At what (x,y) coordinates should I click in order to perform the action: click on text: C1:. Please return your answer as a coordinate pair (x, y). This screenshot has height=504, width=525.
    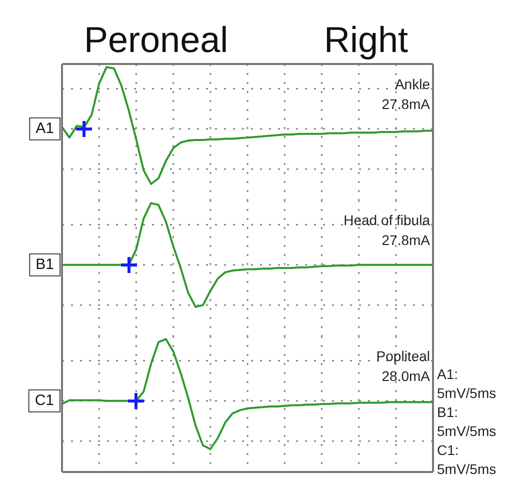
    Looking at the image, I should click on (448, 450).